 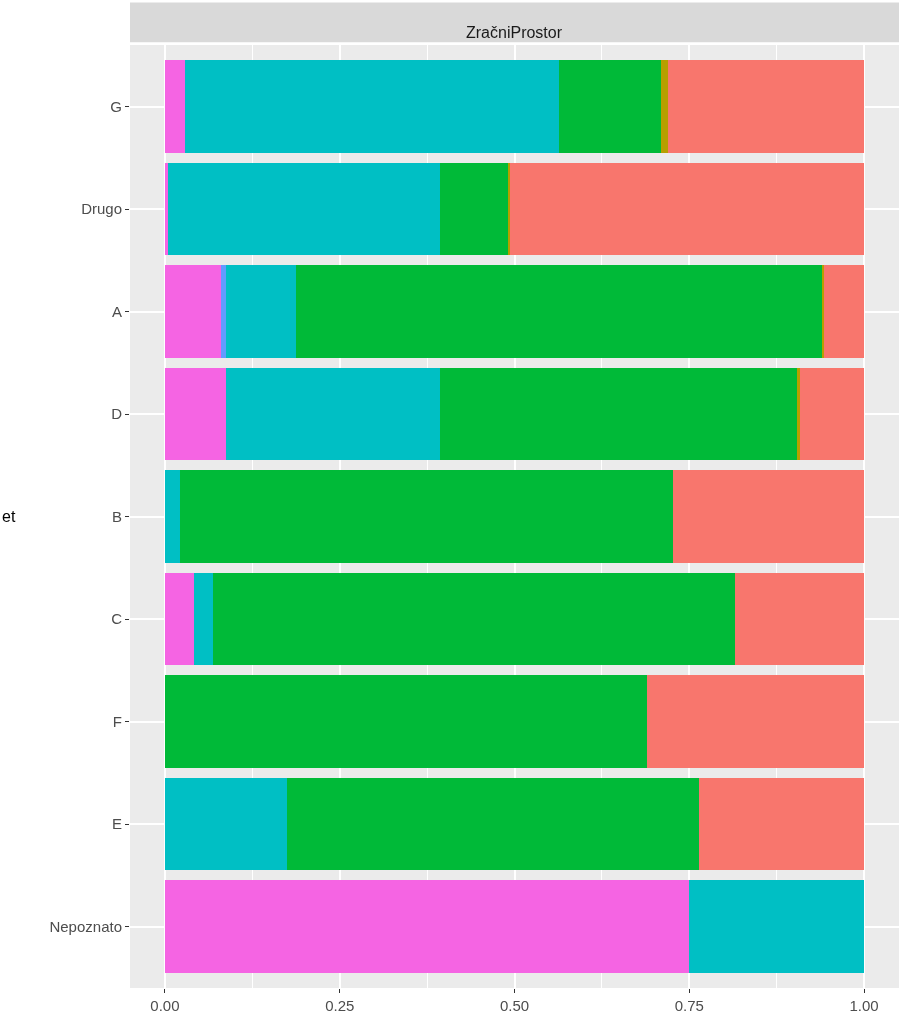 What do you see at coordinates (117, 721) in the screenshot?
I see `y-tick-label: F` at bounding box center [117, 721].